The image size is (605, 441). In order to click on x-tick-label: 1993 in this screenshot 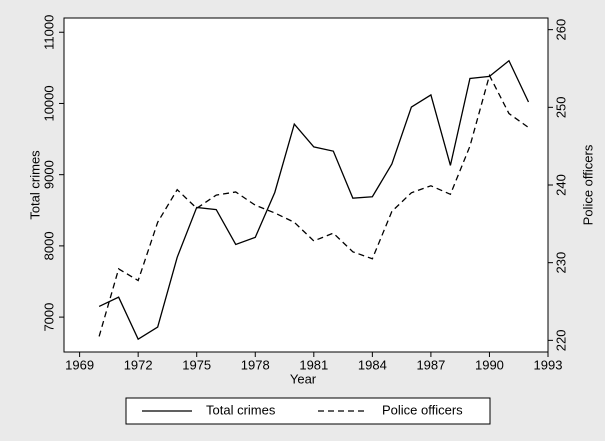, I will do `click(548, 364)`.